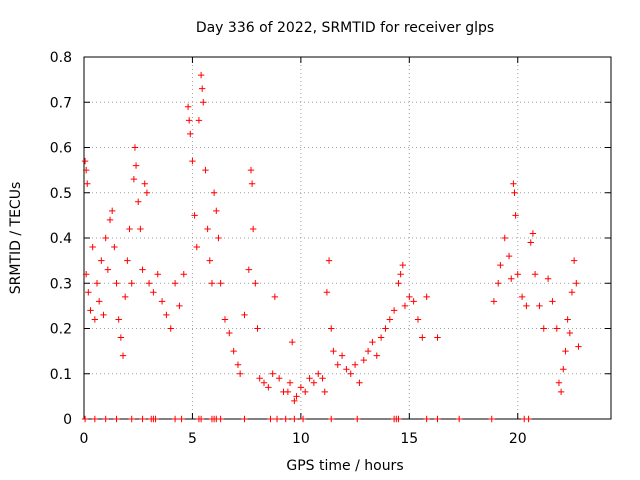  What do you see at coordinates (301, 439) in the screenshot?
I see `x-tick-label: 10` at bounding box center [301, 439].